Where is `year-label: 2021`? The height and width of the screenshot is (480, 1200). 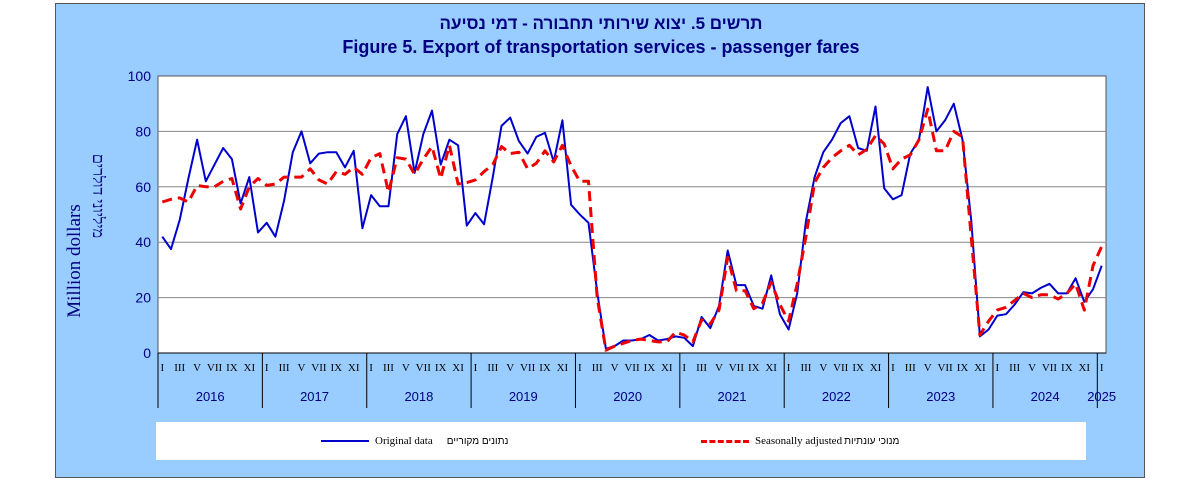
year-label: 2021 is located at coordinates (732, 396).